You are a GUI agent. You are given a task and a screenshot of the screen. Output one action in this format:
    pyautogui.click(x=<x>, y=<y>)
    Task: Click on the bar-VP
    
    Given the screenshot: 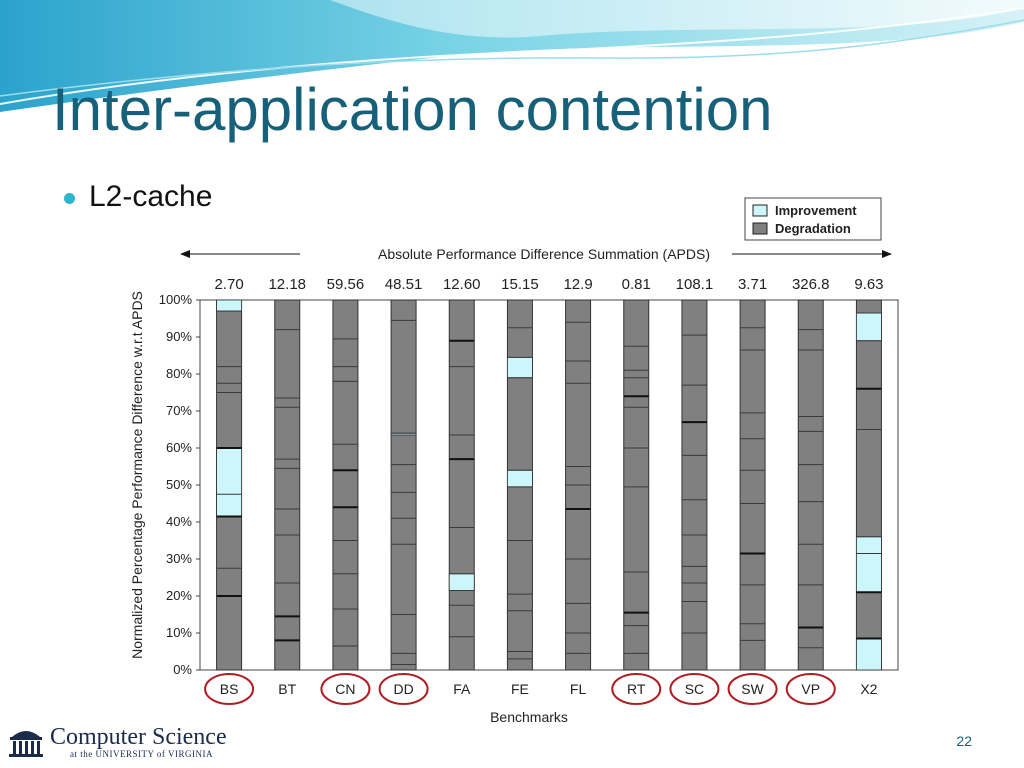 What is the action you would take?
    pyautogui.click(x=810, y=485)
    